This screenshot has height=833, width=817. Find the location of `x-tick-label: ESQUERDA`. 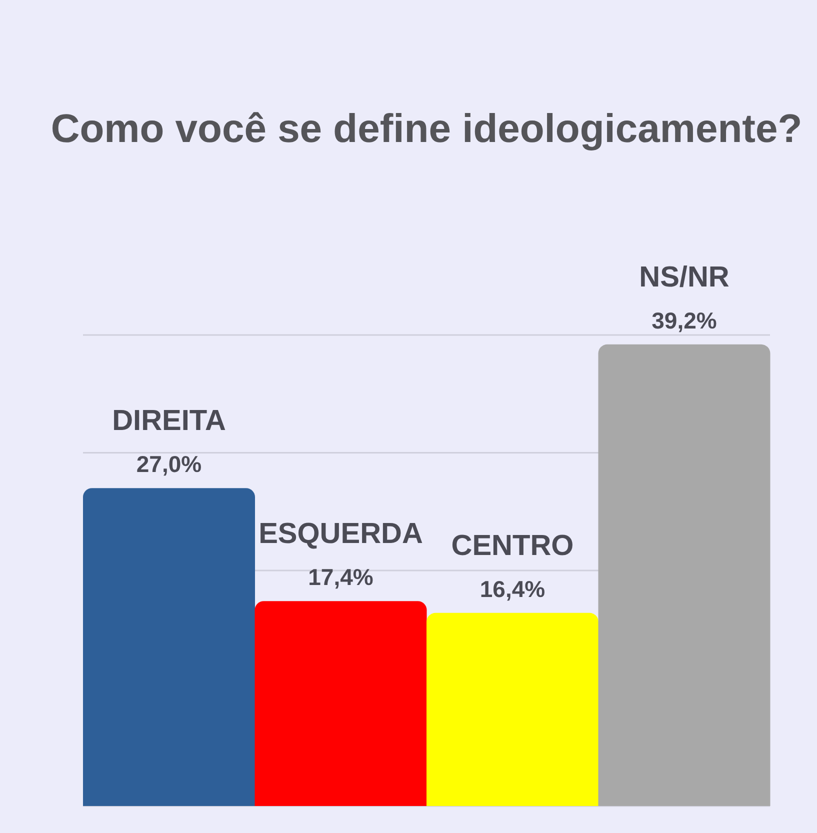

x-tick-label: ESQUERDA is located at coordinates (340, 534).